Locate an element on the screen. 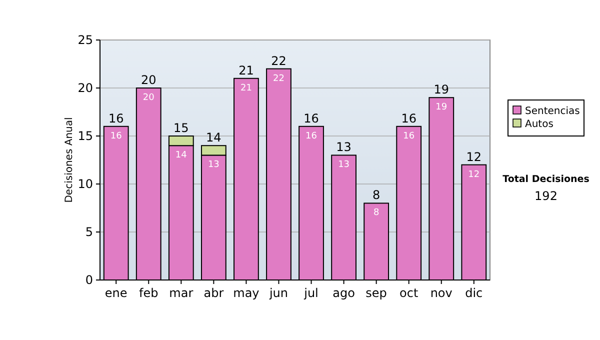 The width and height of the screenshot is (600, 340). x-tick-label: jul is located at coordinates (310, 293).